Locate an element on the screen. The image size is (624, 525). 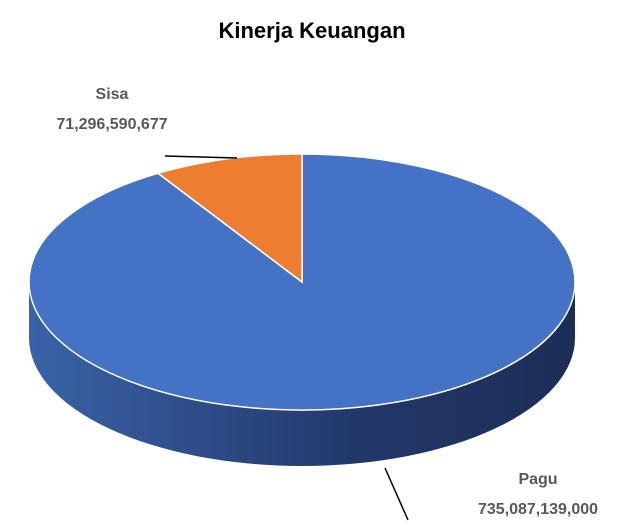
value-label: 71,296,590,677 is located at coordinates (111, 124).